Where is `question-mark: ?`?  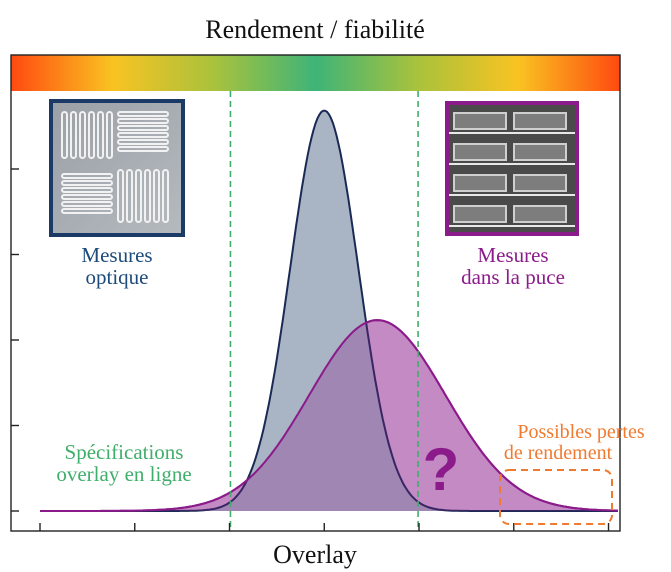 question-mark: ? is located at coordinates (441, 469).